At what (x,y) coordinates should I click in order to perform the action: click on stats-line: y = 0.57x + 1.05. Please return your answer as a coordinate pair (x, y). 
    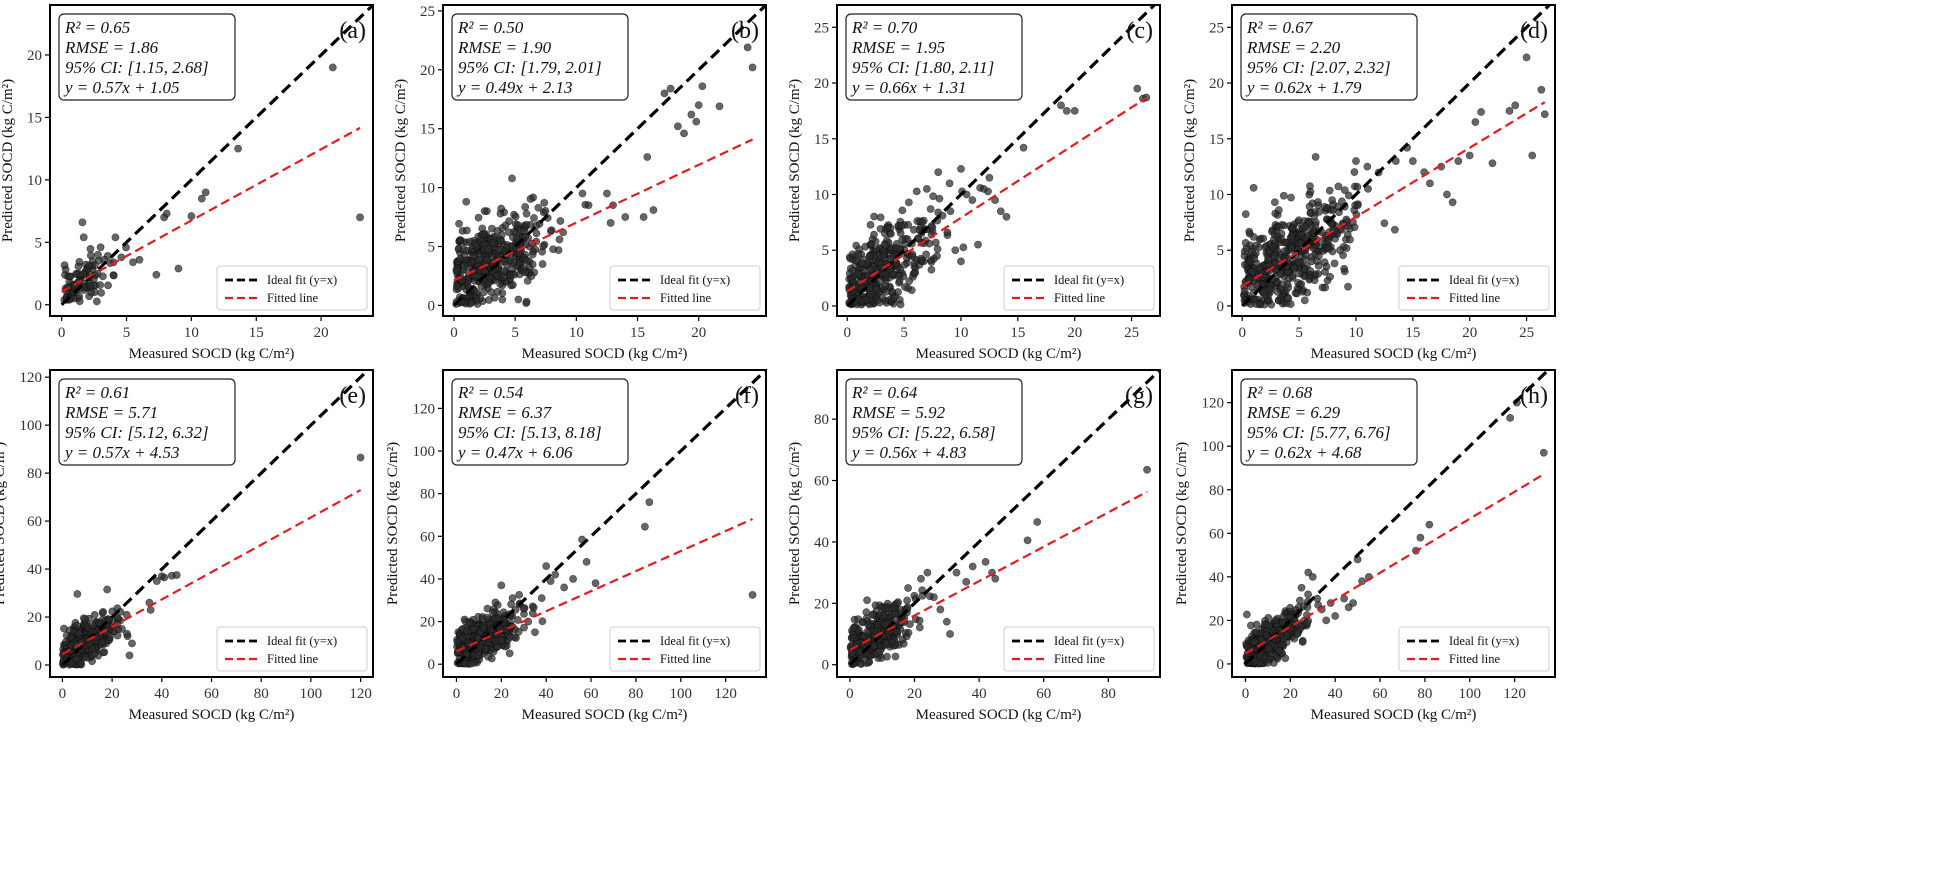
    Looking at the image, I should click on (121, 87).